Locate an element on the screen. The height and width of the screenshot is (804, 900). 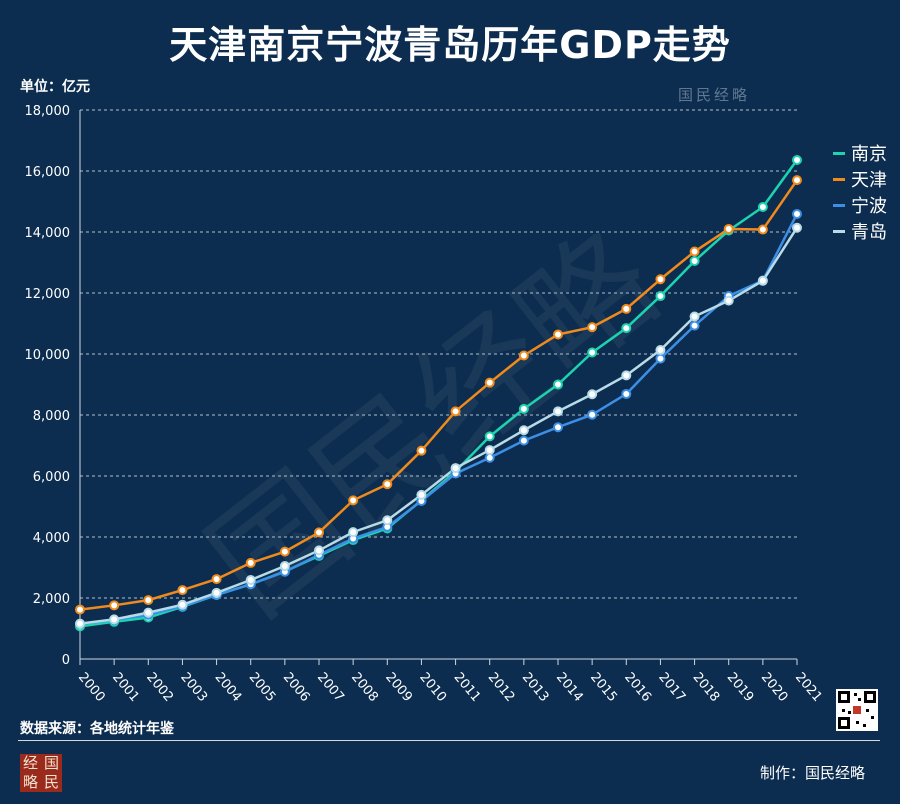
y-tick-label: 10,000 is located at coordinates (48, 355).